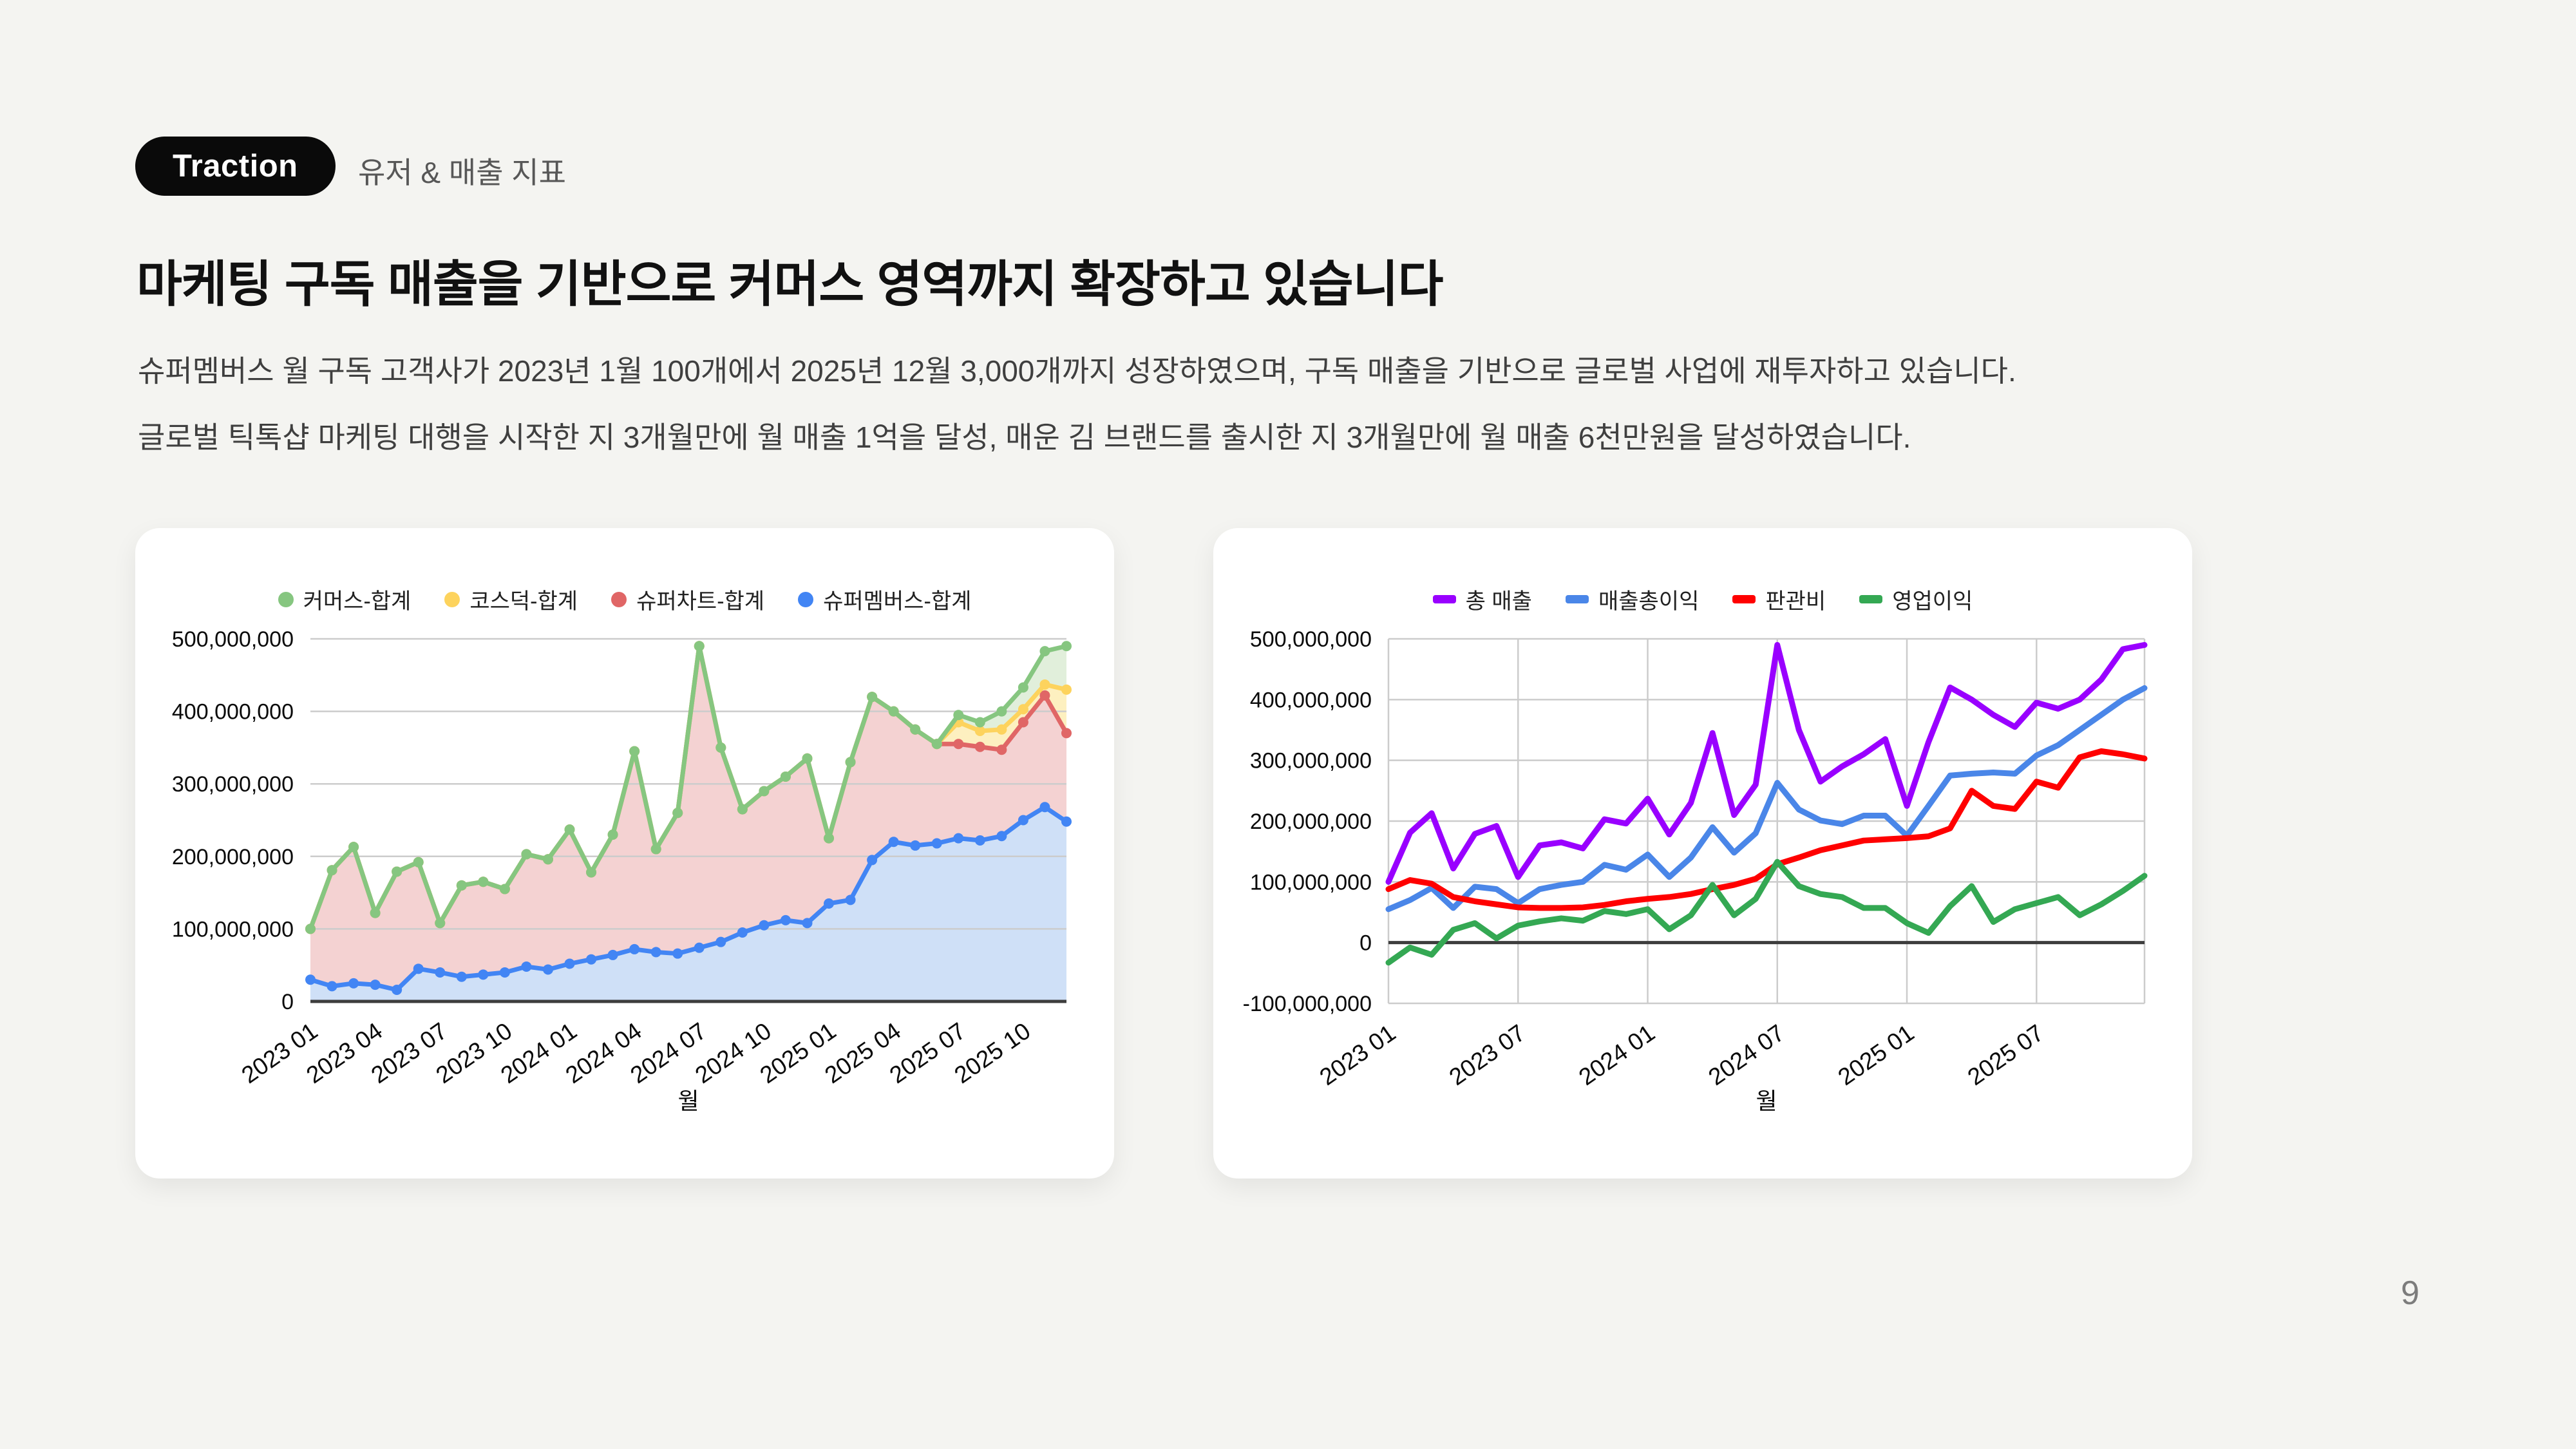  Describe the element at coordinates (235, 167) in the screenshot. I see `traction-badge: Traction` at that location.